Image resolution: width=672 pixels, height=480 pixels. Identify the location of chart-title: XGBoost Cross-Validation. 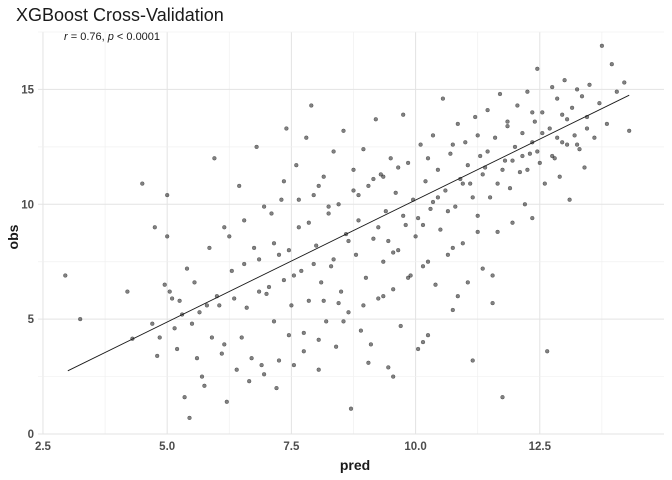
(120, 15).